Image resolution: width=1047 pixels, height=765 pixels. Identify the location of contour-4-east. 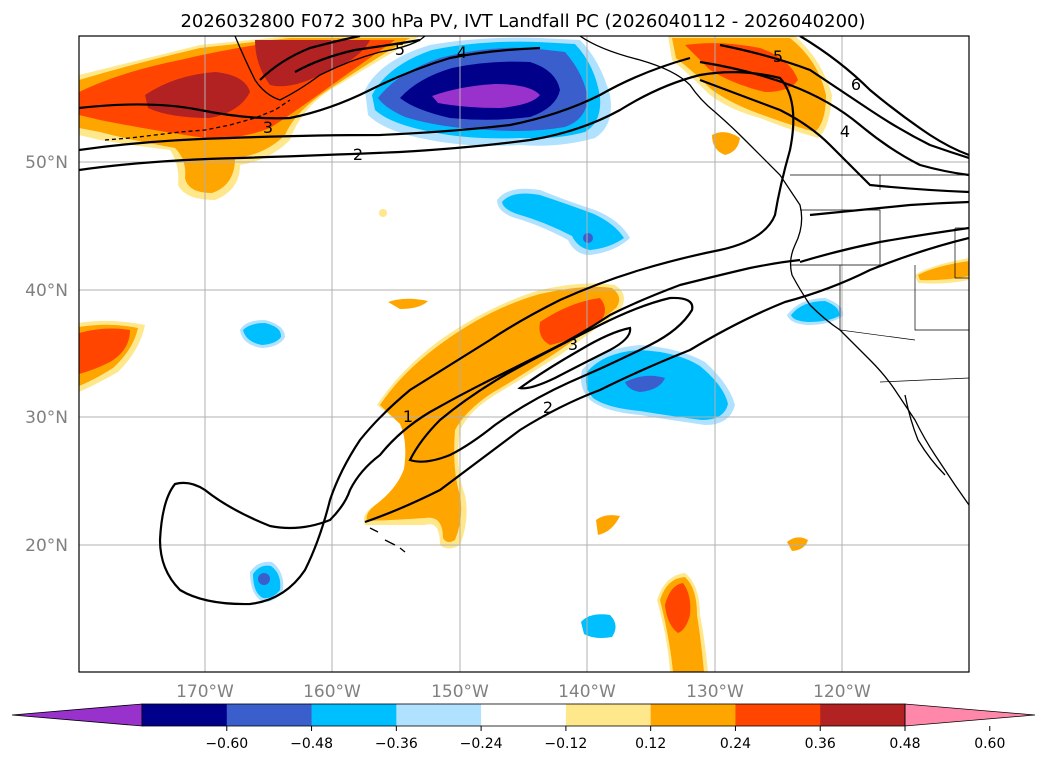
(834, 118).